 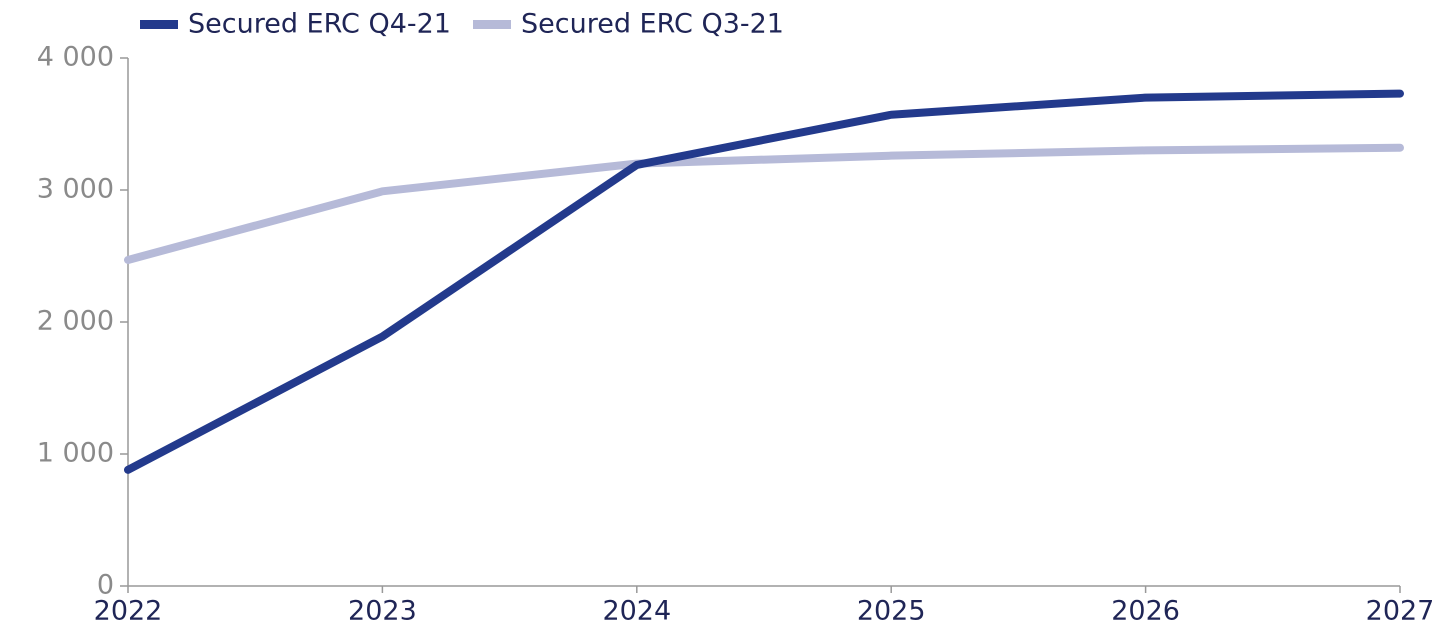 What do you see at coordinates (382, 611) in the screenshot?
I see `x-tick-label: 2023` at bounding box center [382, 611].